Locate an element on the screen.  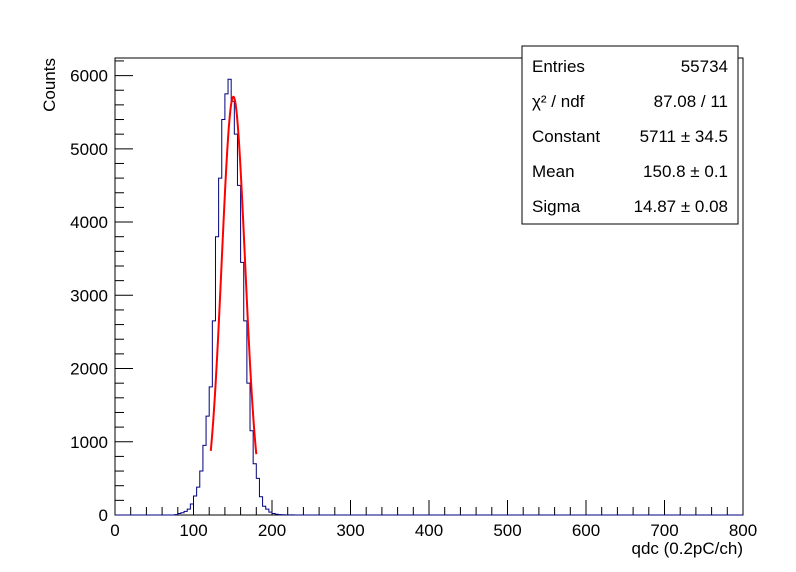
x-tick-label: 400 is located at coordinates (429, 530).